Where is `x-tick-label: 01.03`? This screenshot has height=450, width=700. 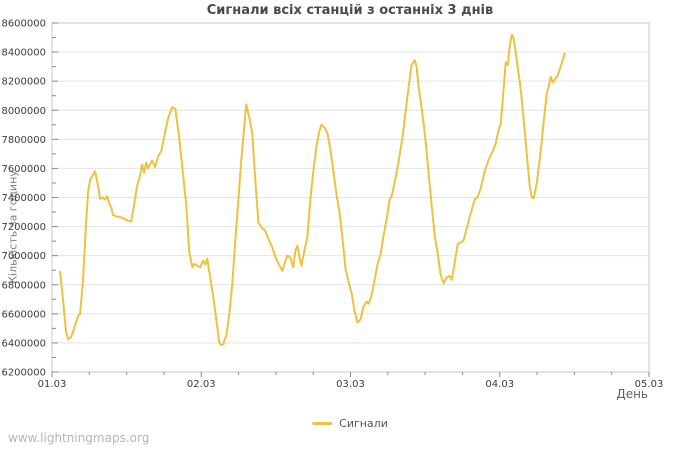 x-tick-label: 01.03 is located at coordinates (52, 384).